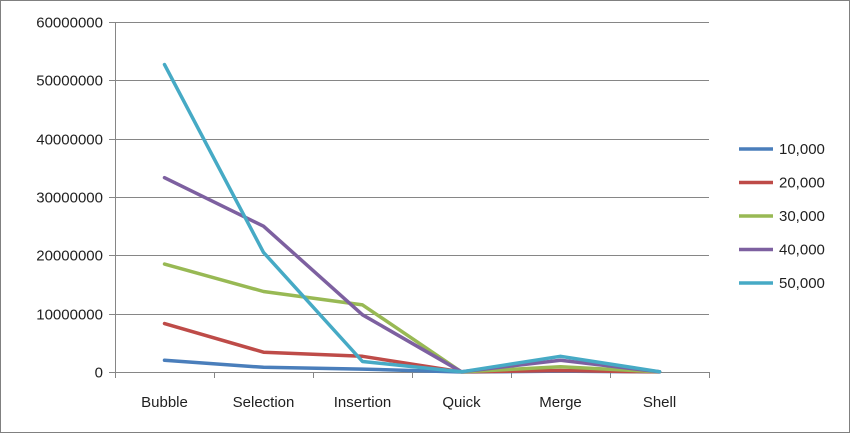  I want to click on x-tick-label: Bubble, so click(164, 402).